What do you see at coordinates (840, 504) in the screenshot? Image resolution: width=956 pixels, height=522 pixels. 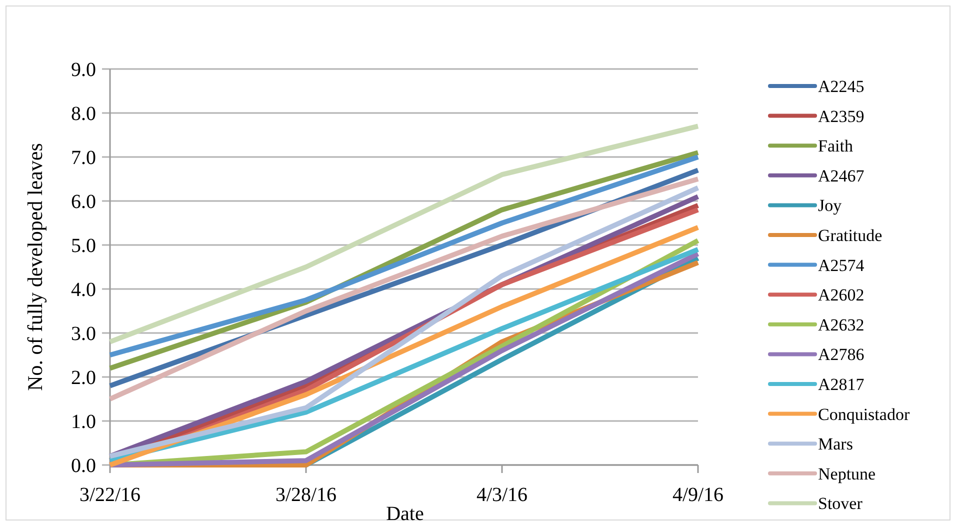 I see `legend-label: Stover` at bounding box center [840, 504].